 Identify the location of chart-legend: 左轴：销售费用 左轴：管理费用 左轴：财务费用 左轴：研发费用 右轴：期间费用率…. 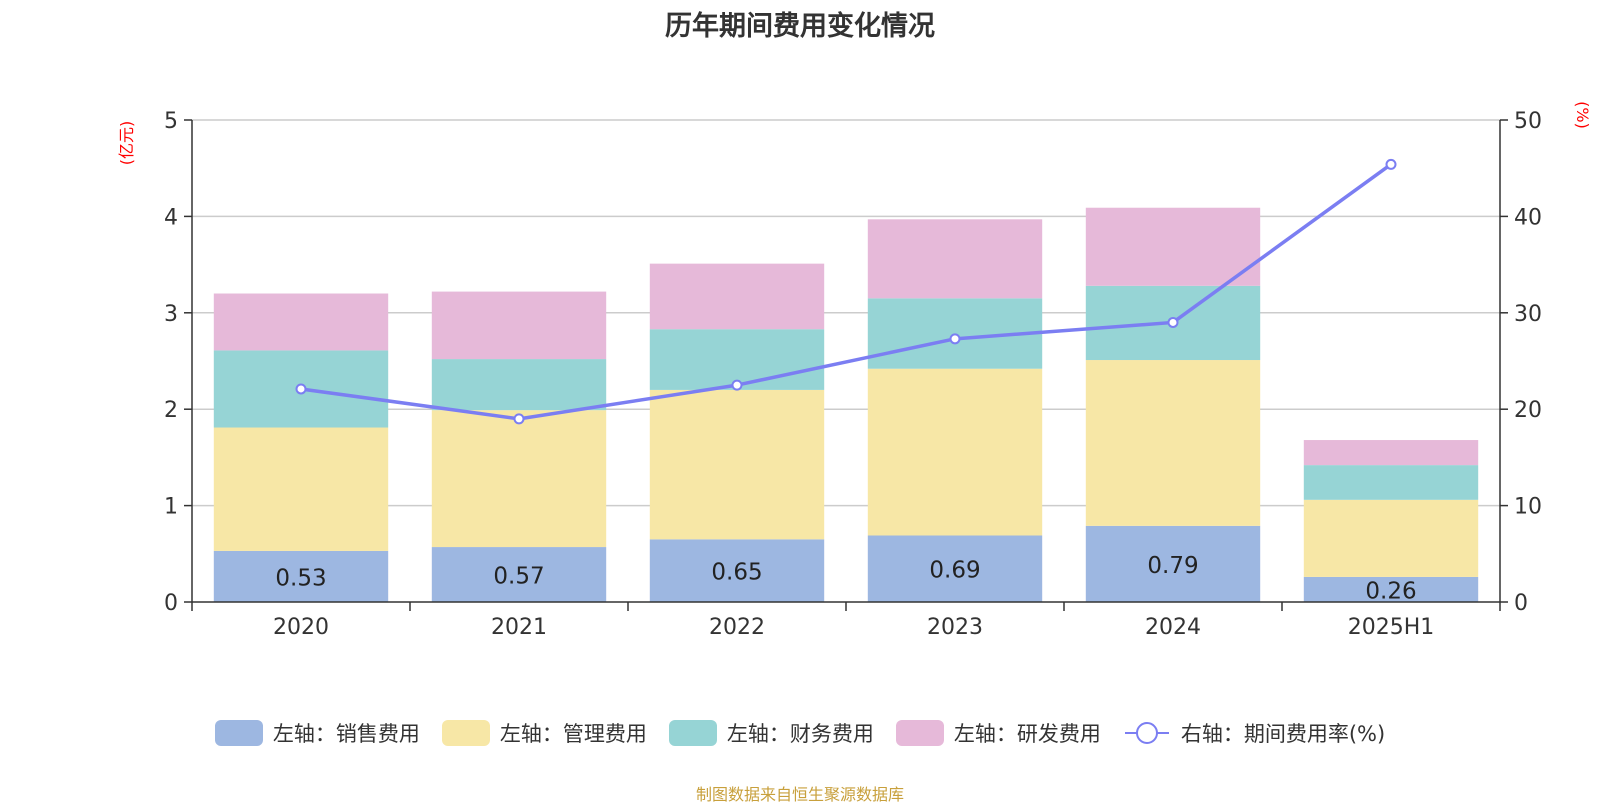
(800, 733).